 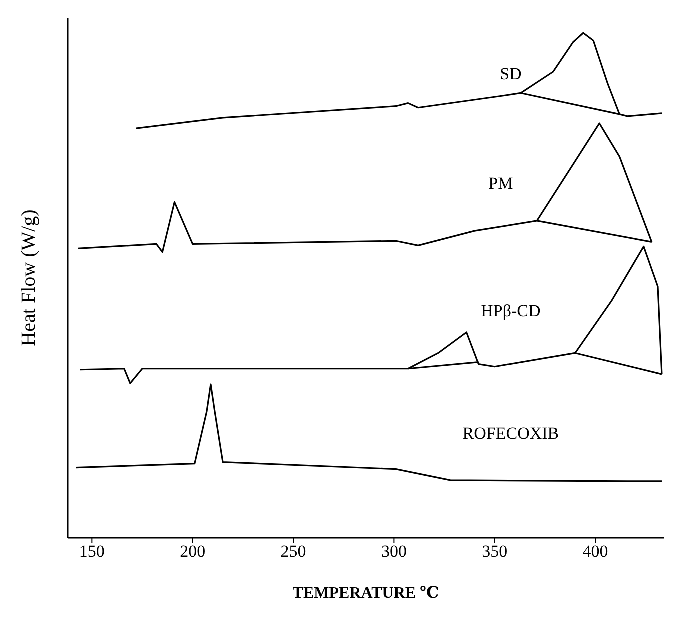 I want to click on x-tick-label: 150, so click(x=92, y=552).